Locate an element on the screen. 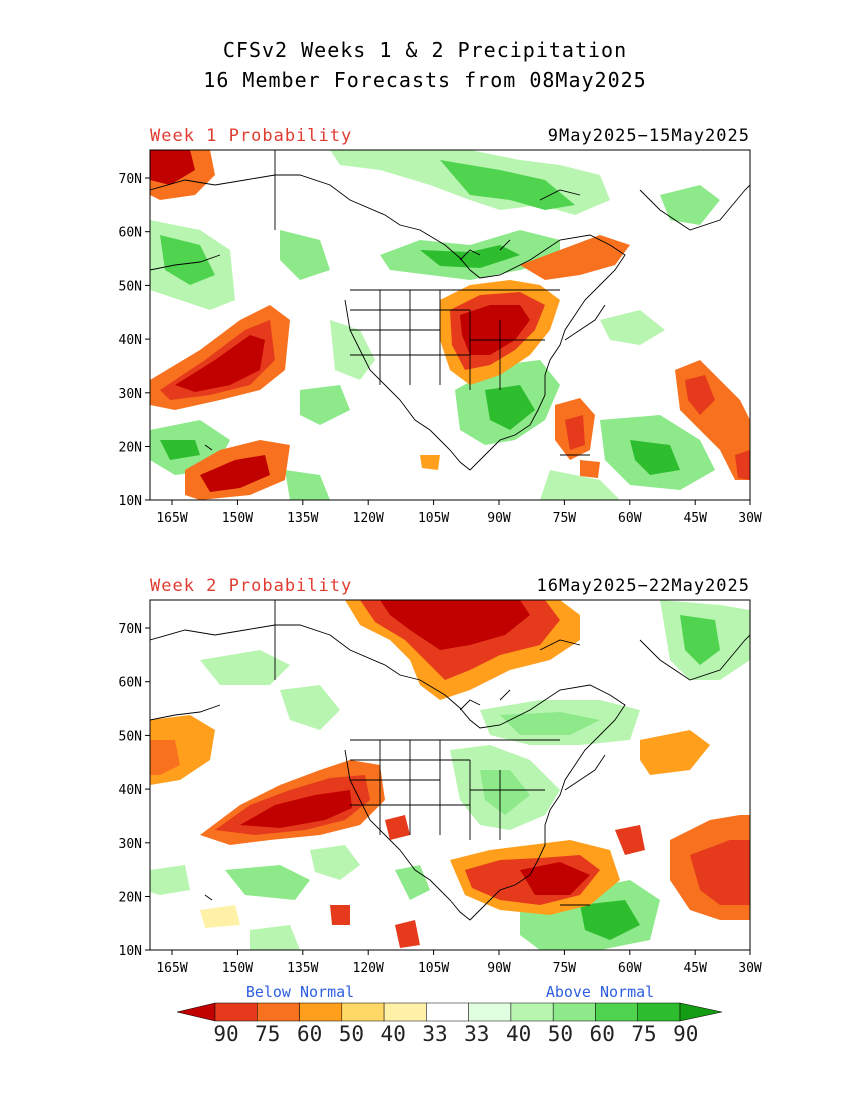  legend-values: 90 75 60 50 40 33 33 40 50 60 75 90 is located at coordinates (455, 1034).